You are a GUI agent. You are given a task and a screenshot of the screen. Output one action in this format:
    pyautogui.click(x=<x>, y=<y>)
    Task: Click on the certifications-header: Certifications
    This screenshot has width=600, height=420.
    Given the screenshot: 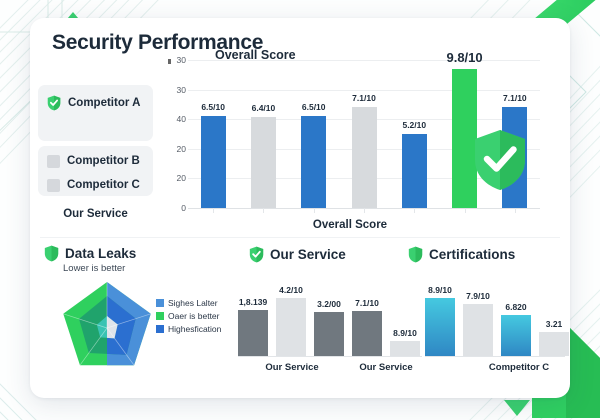 What is the action you would take?
    pyautogui.click(x=461, y=254)
    